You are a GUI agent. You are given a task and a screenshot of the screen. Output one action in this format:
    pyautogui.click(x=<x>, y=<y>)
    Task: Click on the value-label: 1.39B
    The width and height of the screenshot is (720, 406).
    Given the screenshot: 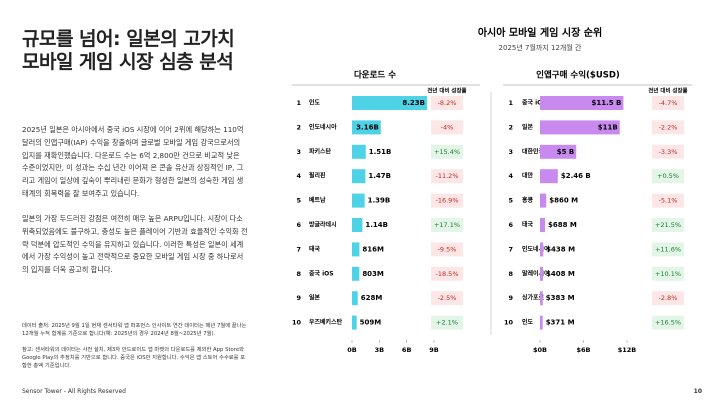 What is the action you would take?
    pyautogui.click(x=379, y=201)
    